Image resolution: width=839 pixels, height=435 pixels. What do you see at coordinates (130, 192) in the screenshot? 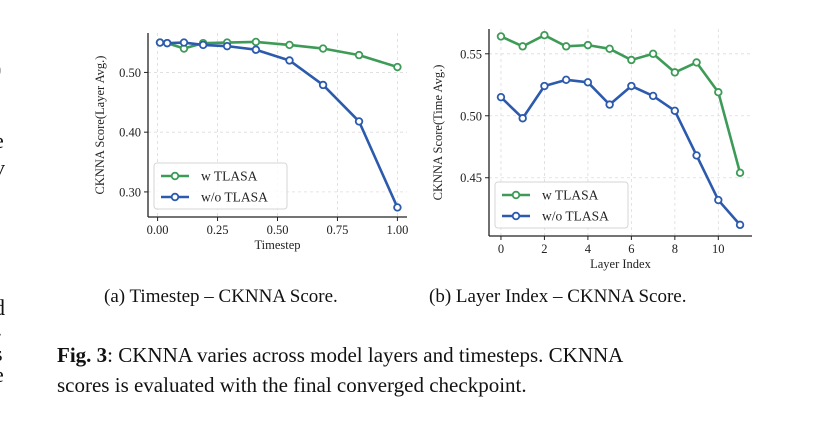
I see `y-tick-label: 0.30` at bounding box center [130, 192].